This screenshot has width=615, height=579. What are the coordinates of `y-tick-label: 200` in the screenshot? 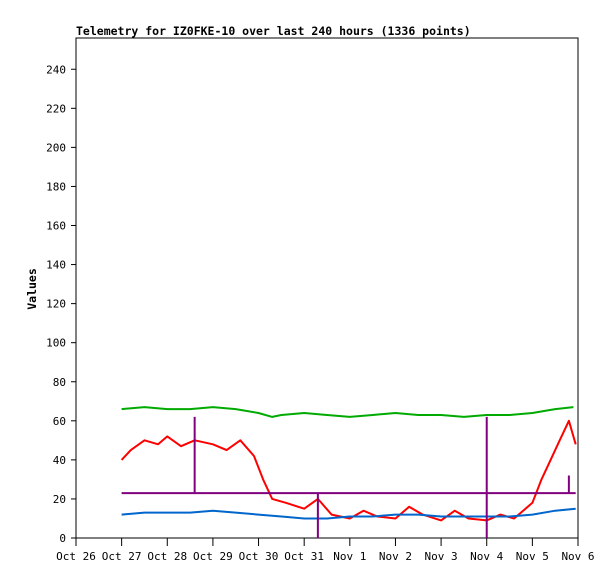 It's located at (56, 147).